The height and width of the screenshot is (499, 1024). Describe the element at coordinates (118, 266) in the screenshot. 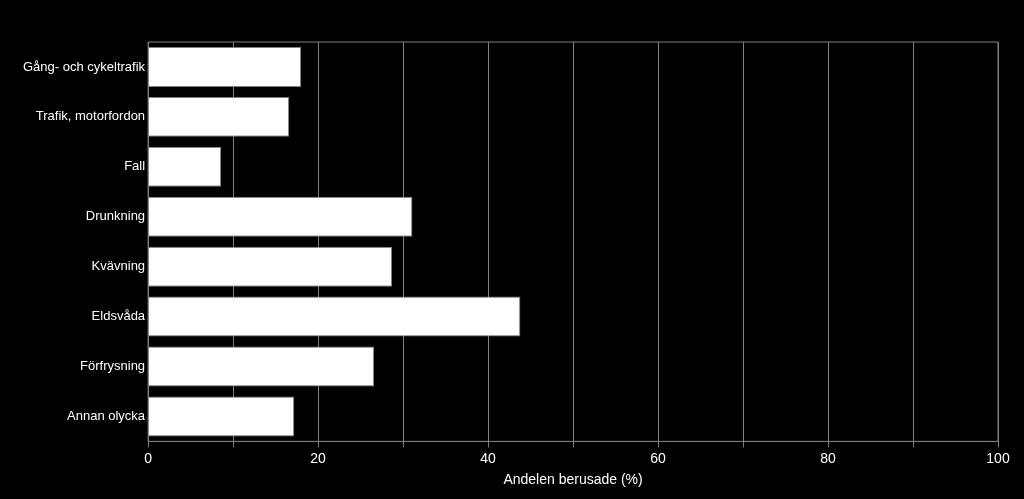

I see `y-tick-label: Kvävning` at that location.